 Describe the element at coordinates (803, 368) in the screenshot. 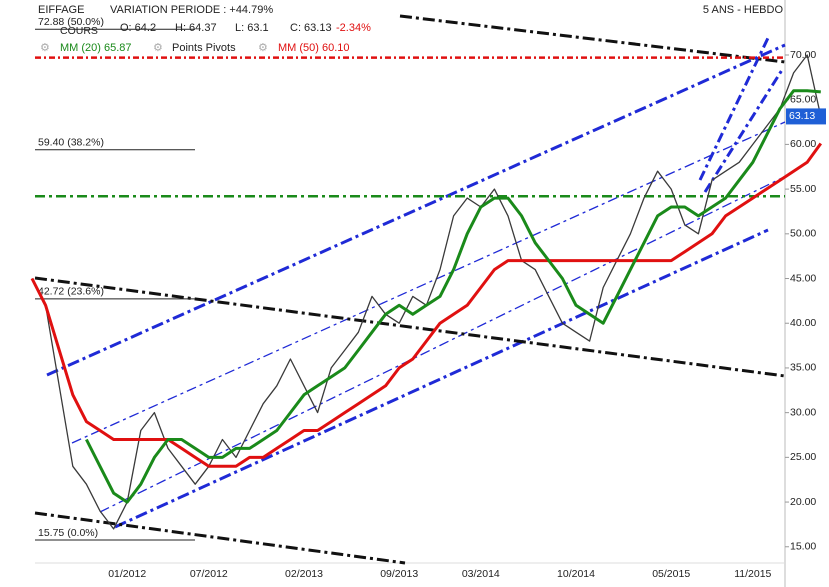

I see `y-tick-label: 35.00` at that location.